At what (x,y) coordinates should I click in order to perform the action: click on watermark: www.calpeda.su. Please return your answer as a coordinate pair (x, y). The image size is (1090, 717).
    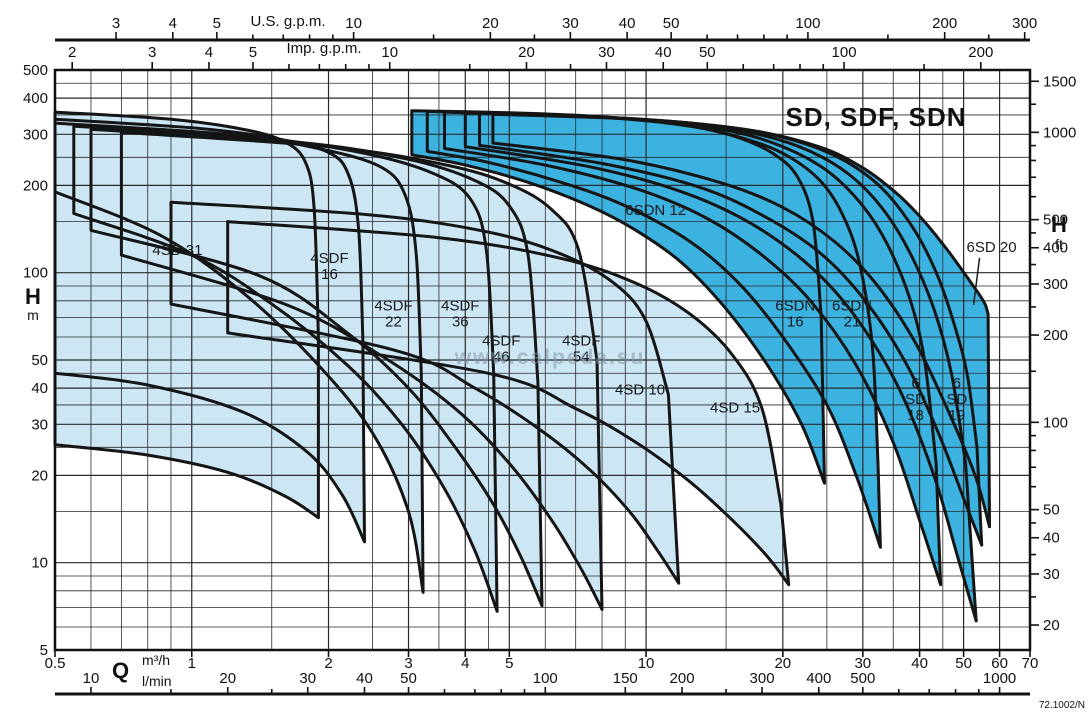
    Looking at the image, I should click on (550, 357).